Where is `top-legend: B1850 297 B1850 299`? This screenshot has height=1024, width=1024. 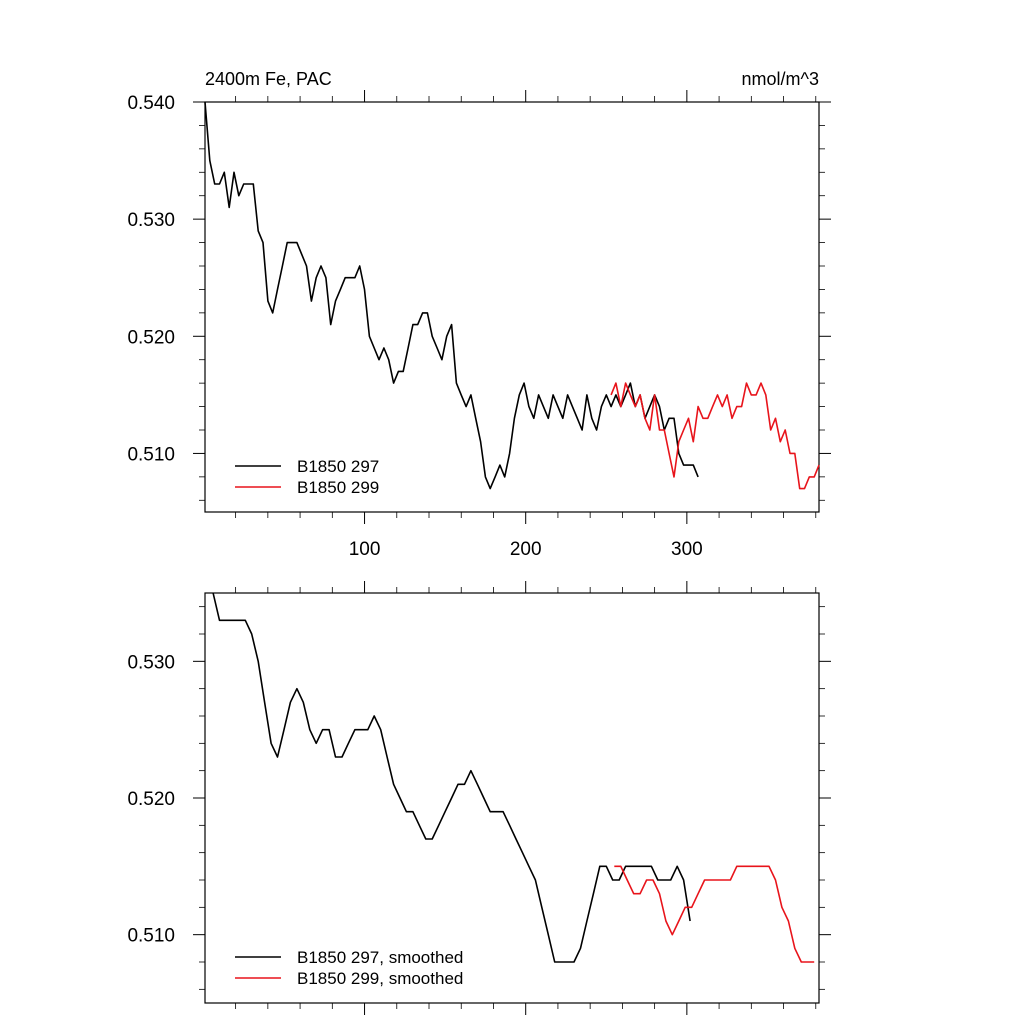 top-legend: B1850 297 B1850 299 is located at coordinates (307, 477).